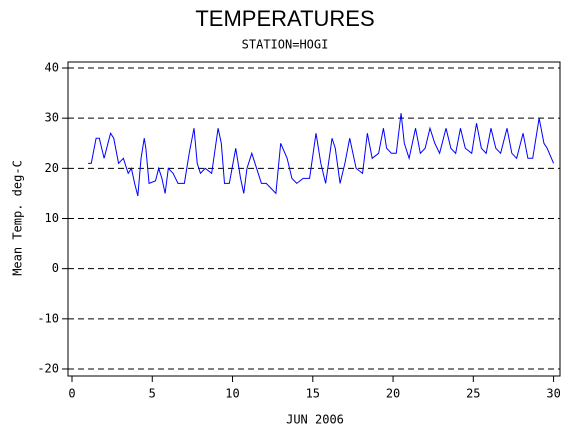  Describe the element at coordinates (48, 368) in the screenshot. I see `y-tick-label: -20` at that location.